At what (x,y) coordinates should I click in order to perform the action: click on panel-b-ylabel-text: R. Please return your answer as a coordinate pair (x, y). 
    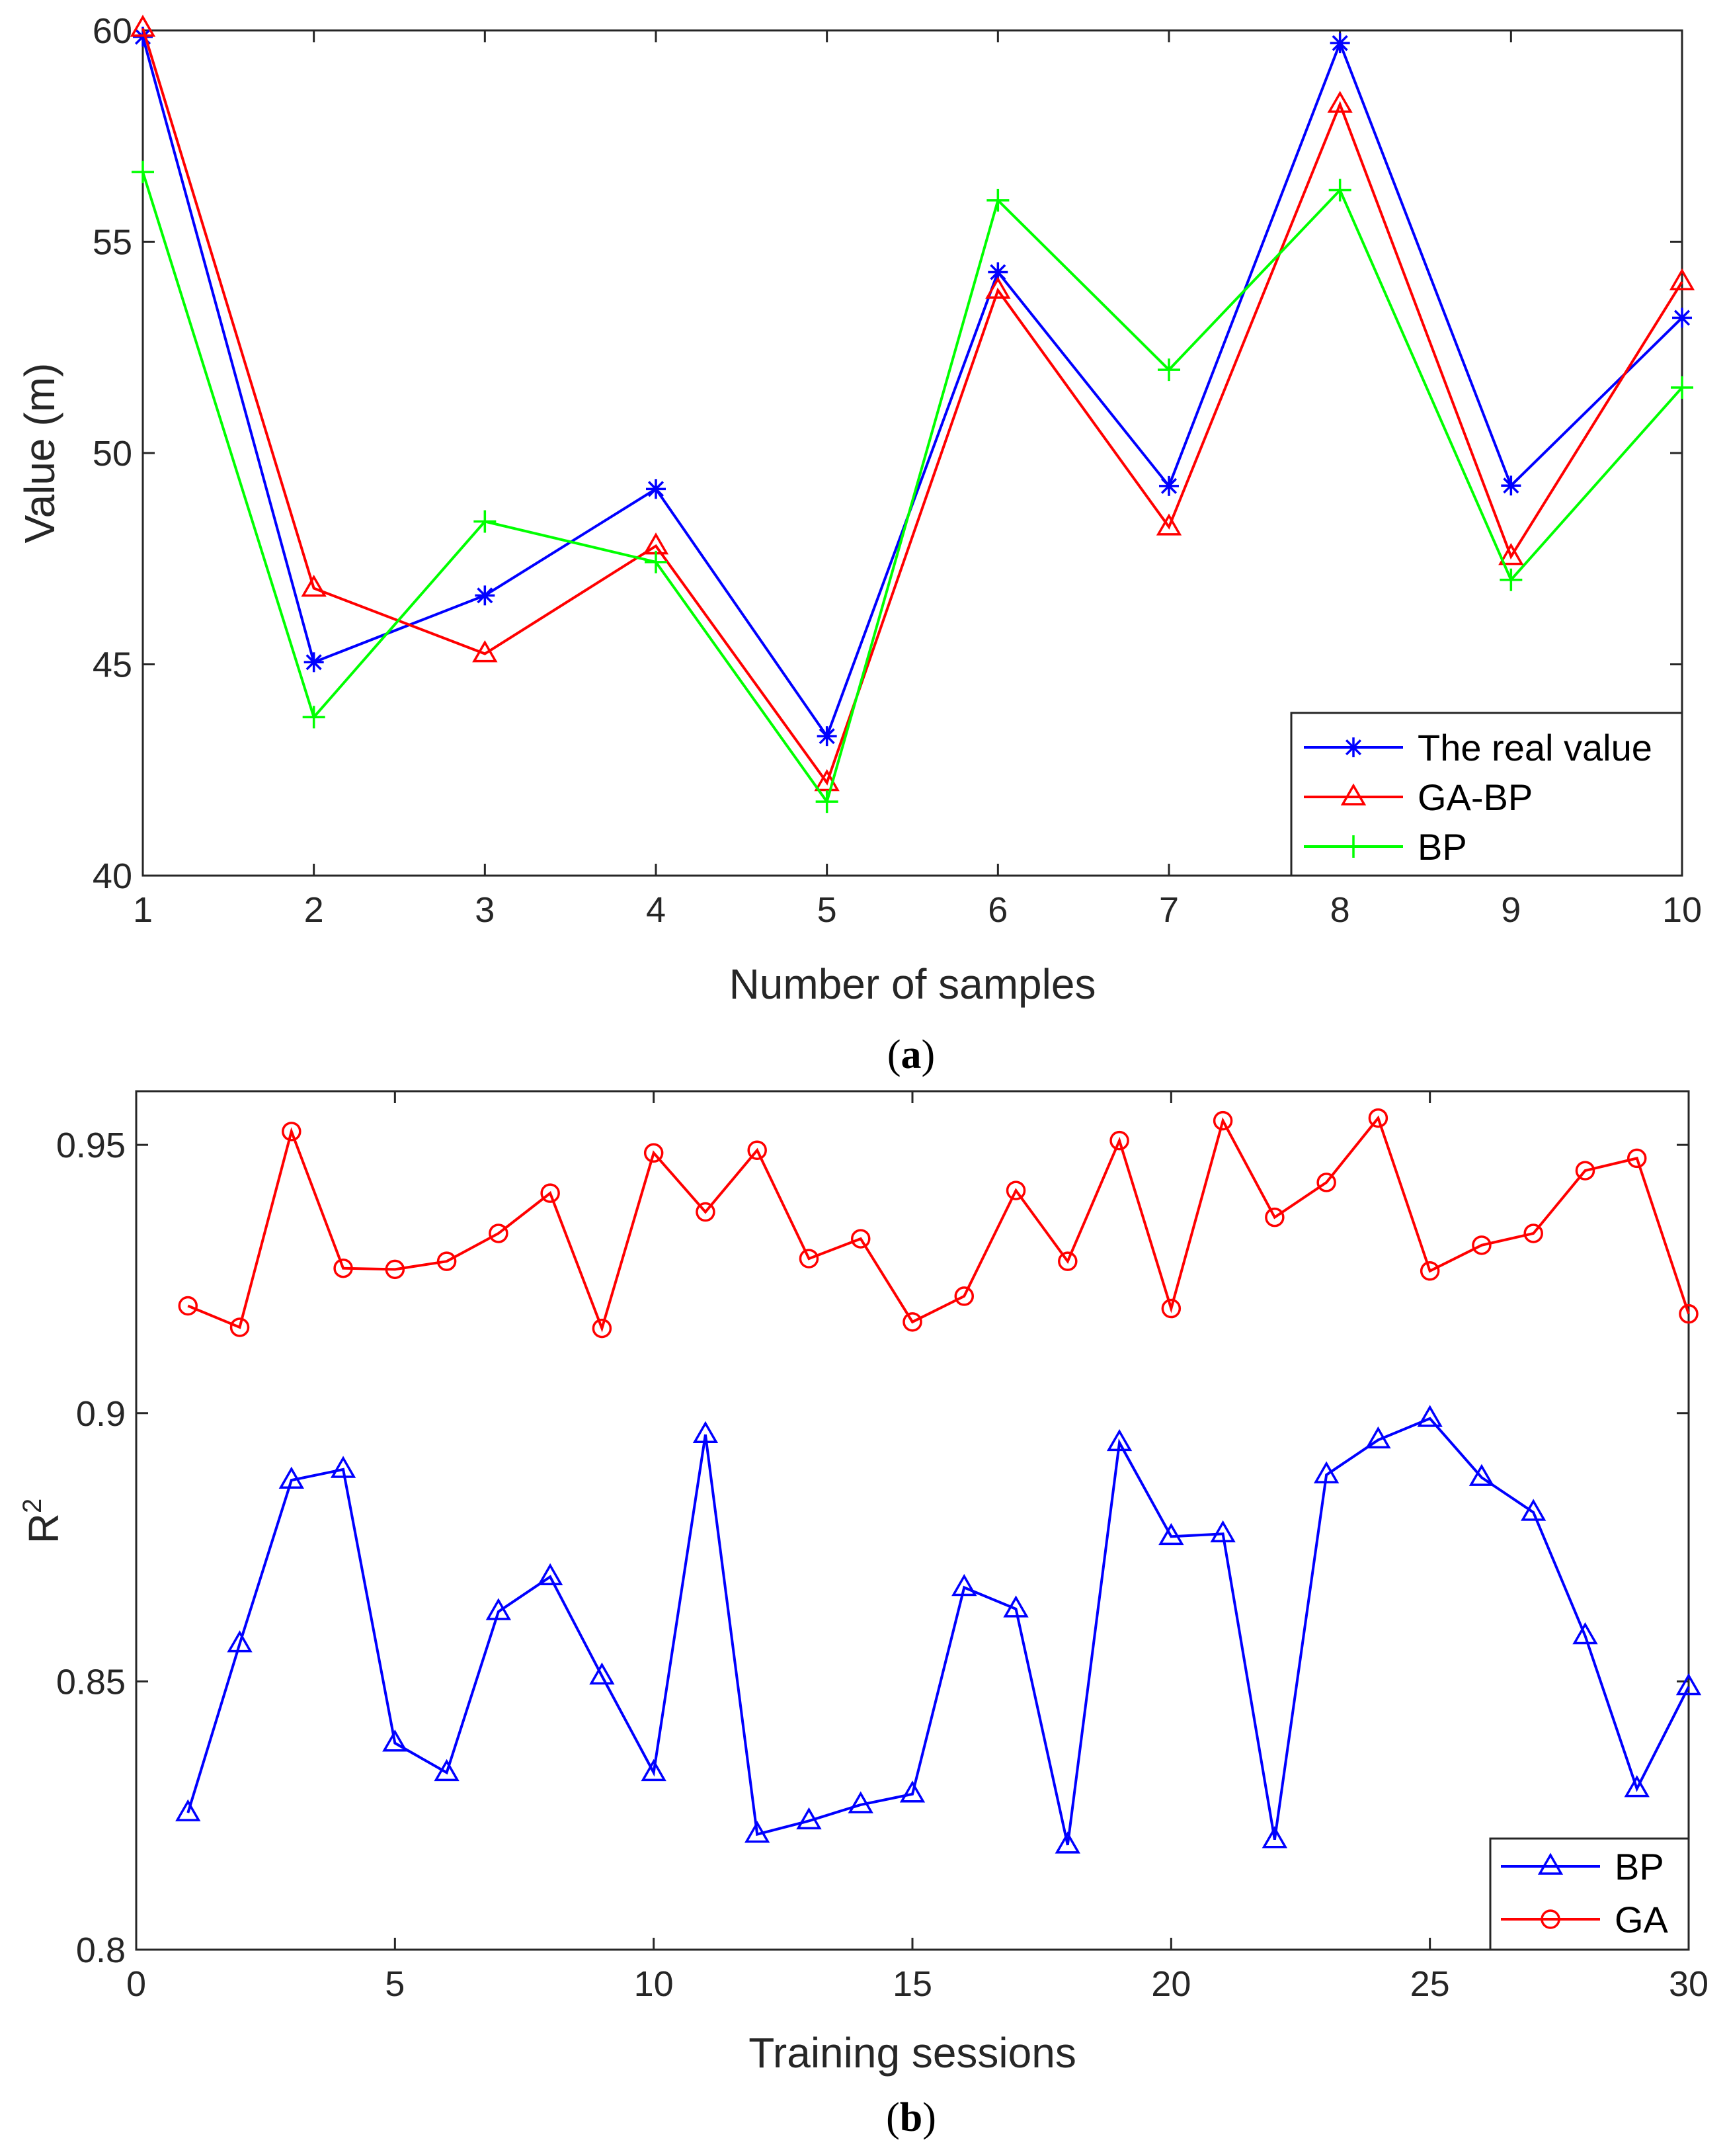
    Looking at the image, I should click on (43, 1528).